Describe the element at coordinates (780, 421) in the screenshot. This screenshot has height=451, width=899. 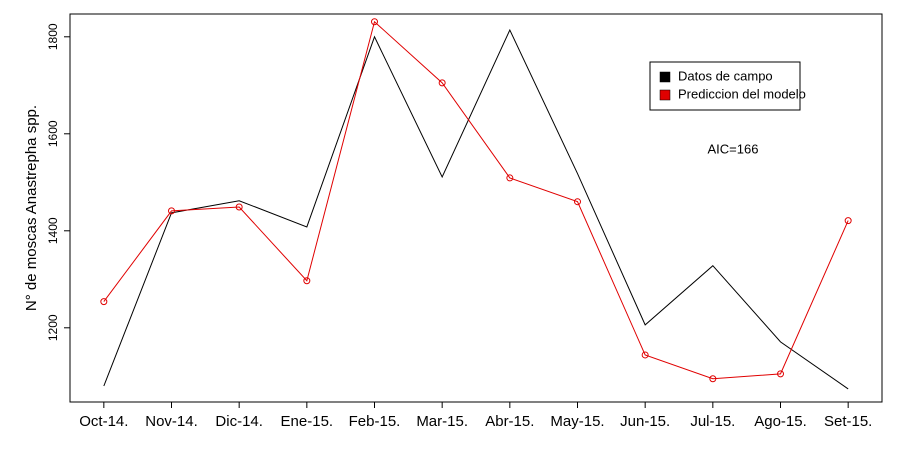
I see `x-tick-label: Ago-15.` at that location.